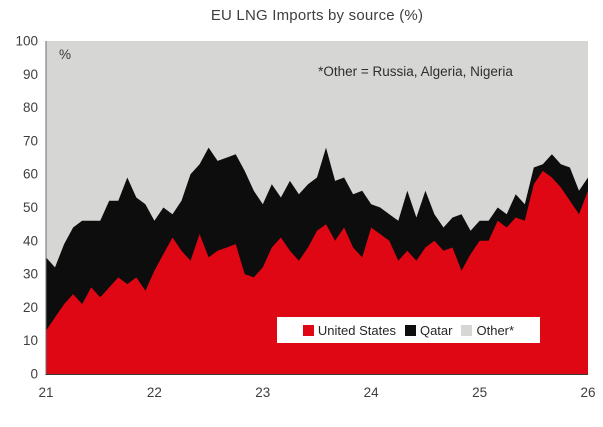 Image resolution: width=603 pixels, height=427 pixels. I want to click on x-tick-label: 24, so click(372, 392).